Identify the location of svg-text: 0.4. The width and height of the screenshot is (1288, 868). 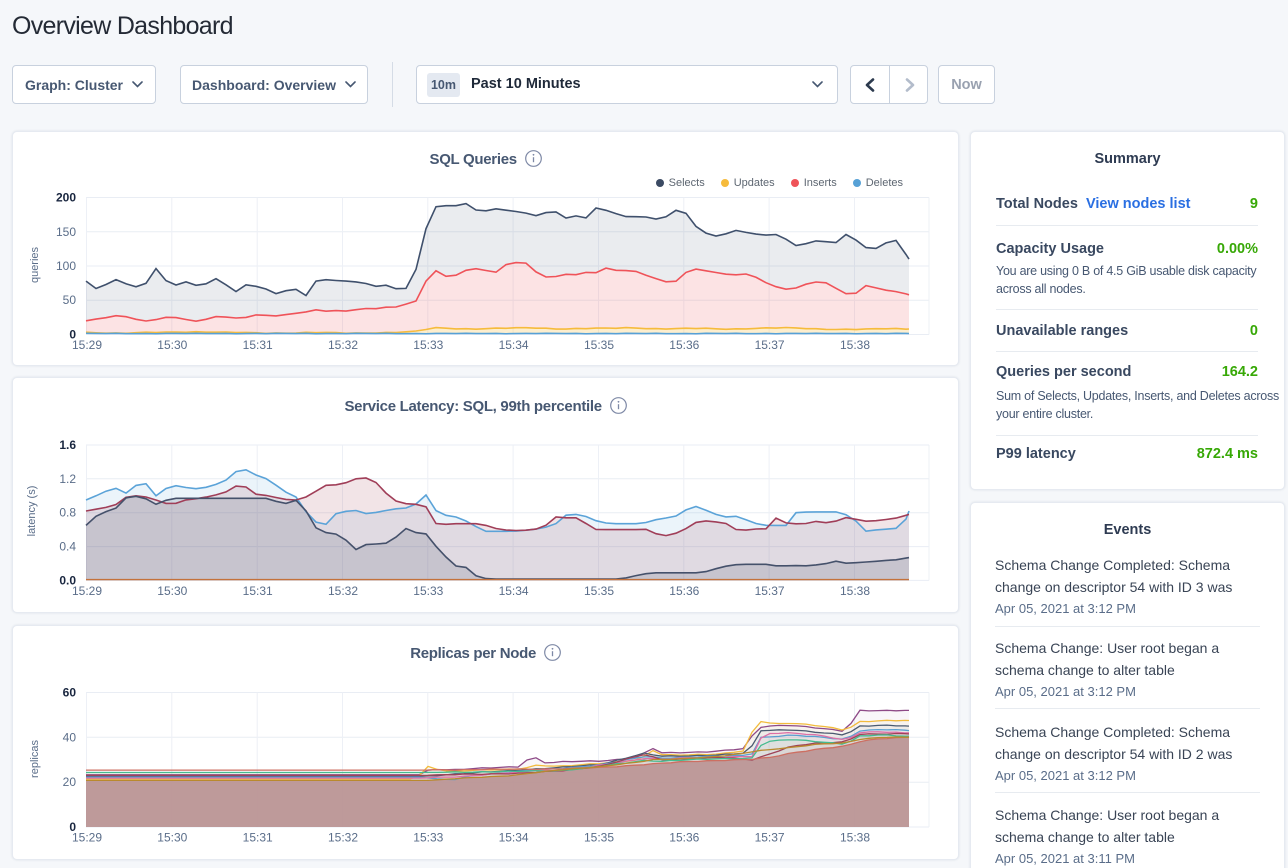
(67, 547).